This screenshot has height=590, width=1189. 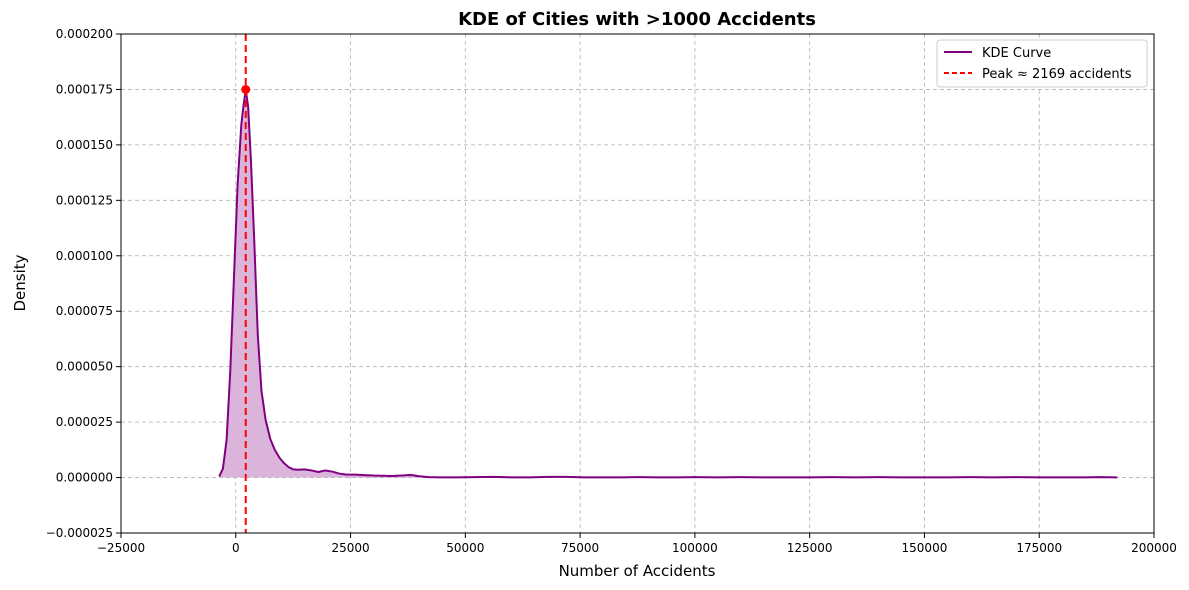 I want to click on x-tick-label: −25000, so click(x=121, y=548).